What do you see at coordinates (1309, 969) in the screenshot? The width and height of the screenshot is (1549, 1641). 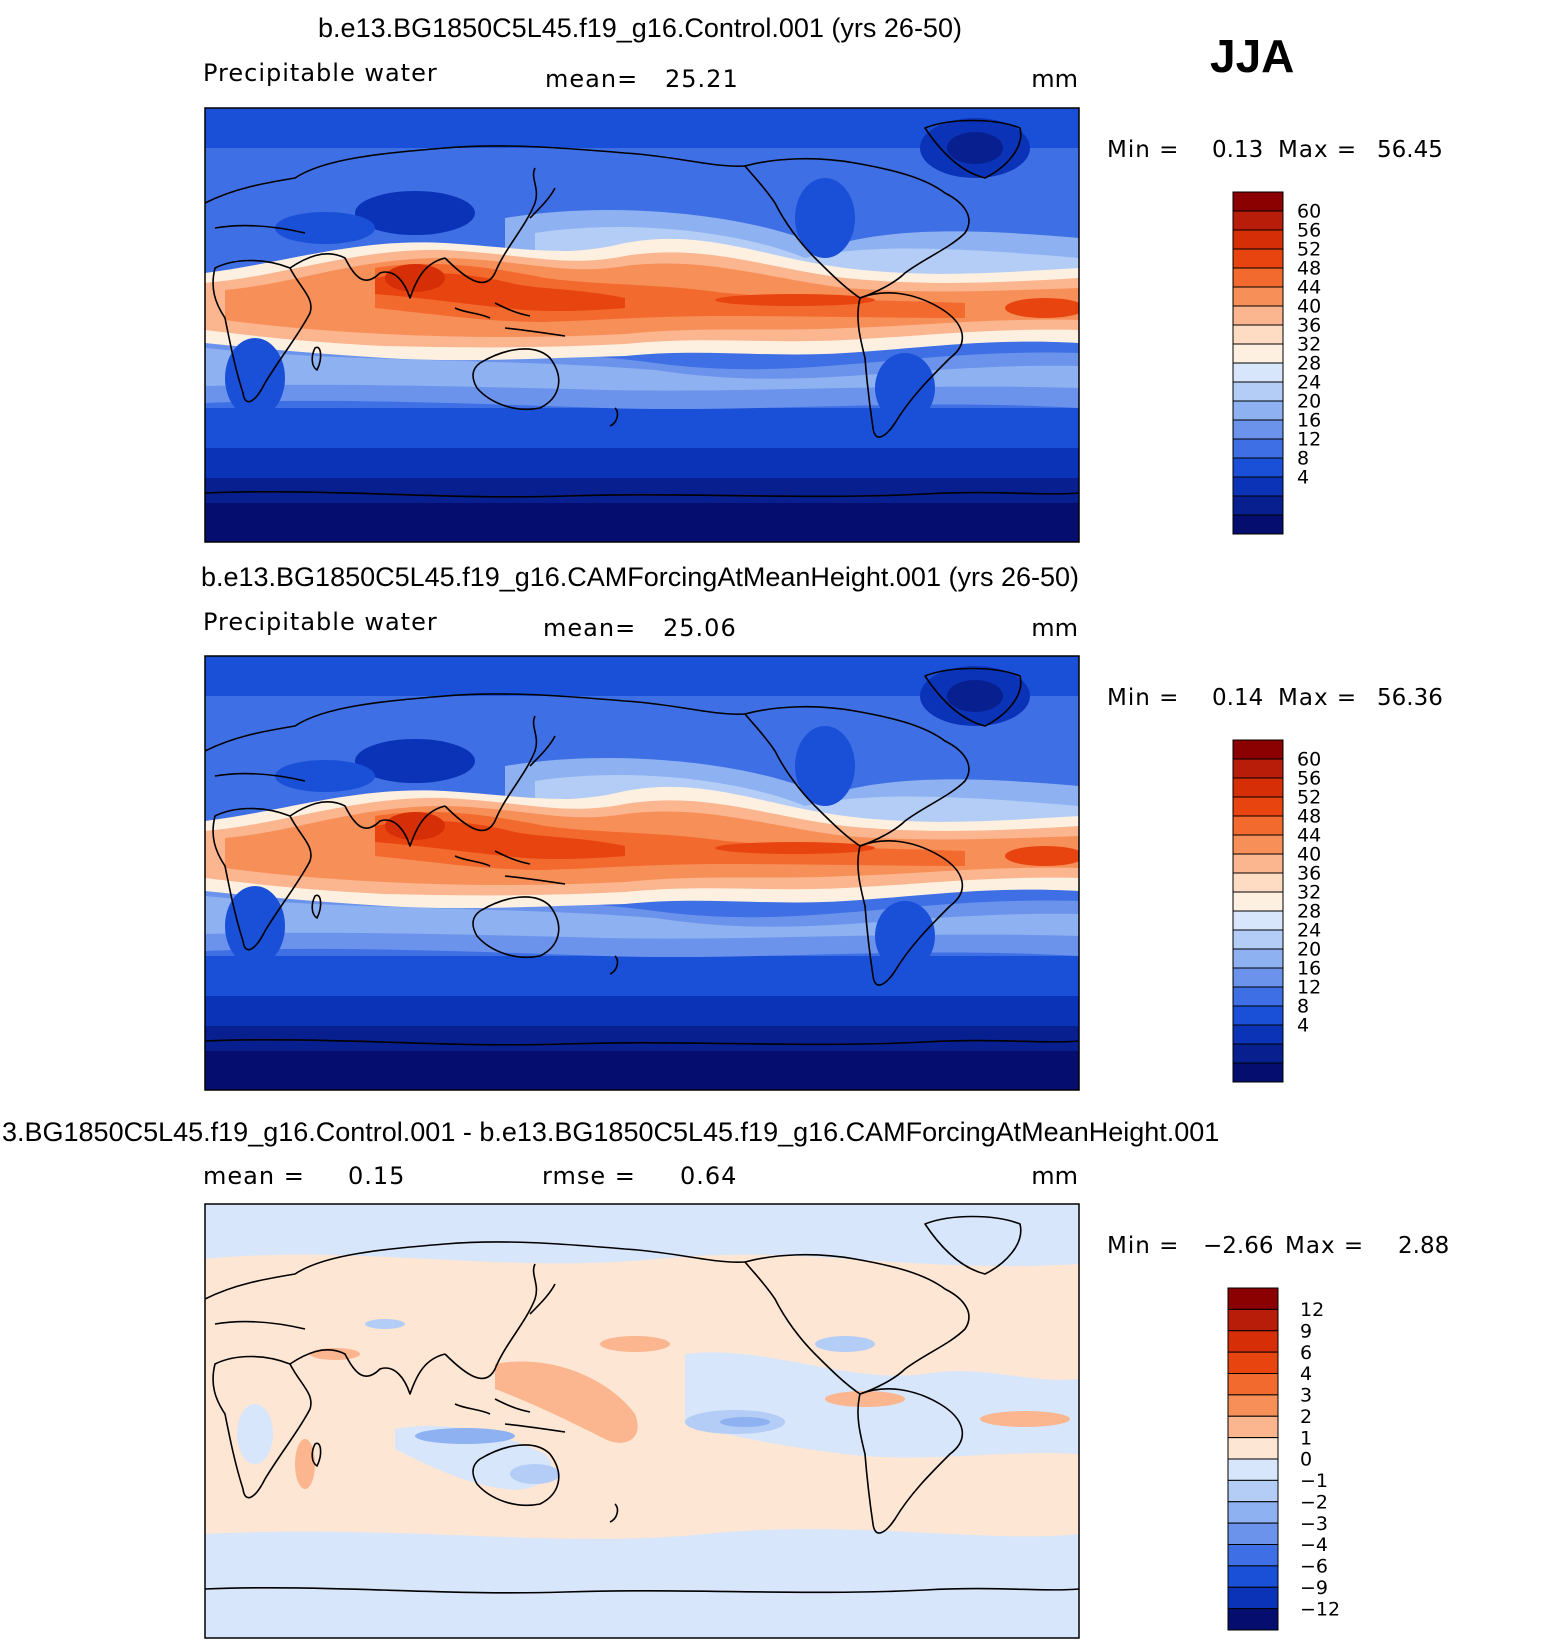 I see `colorbar-tick-label: 16` at bounding box center [1309, 969].